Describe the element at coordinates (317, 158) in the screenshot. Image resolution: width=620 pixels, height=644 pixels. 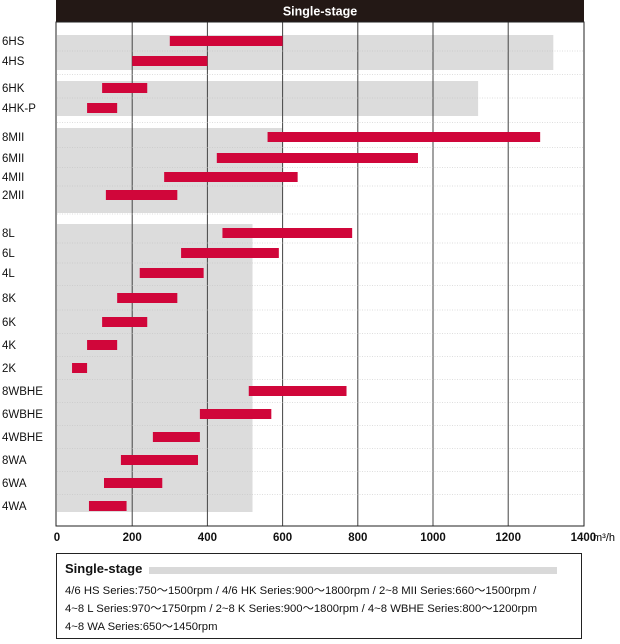
I see `range-bar-6mii` at that location.